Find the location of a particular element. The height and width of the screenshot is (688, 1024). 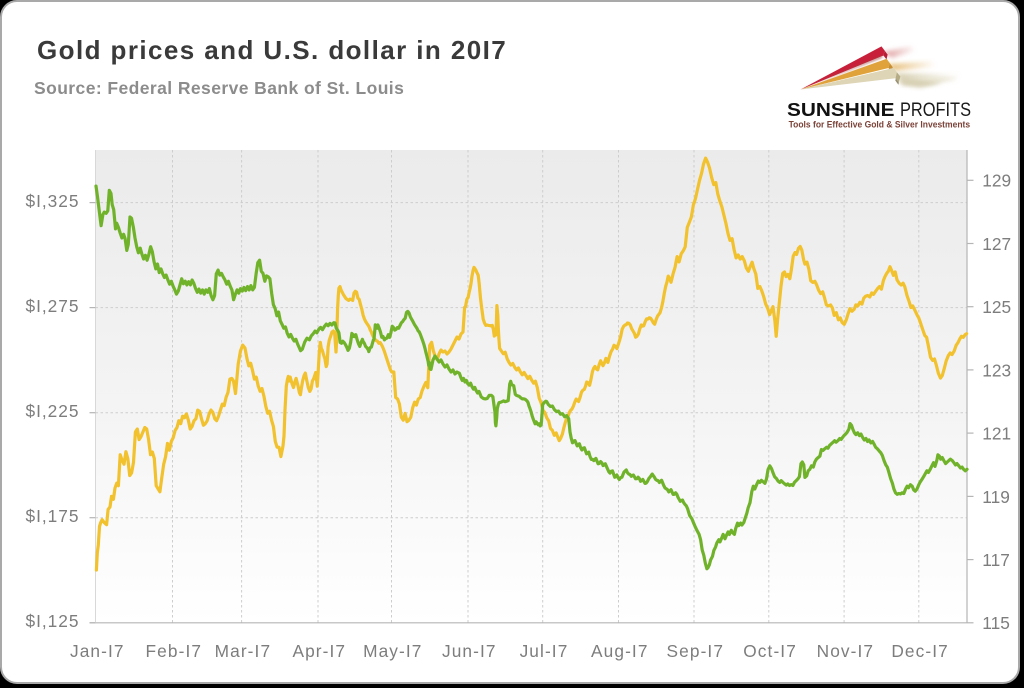

svg-text: Dec-I7 is located at coordinates (920, 651).